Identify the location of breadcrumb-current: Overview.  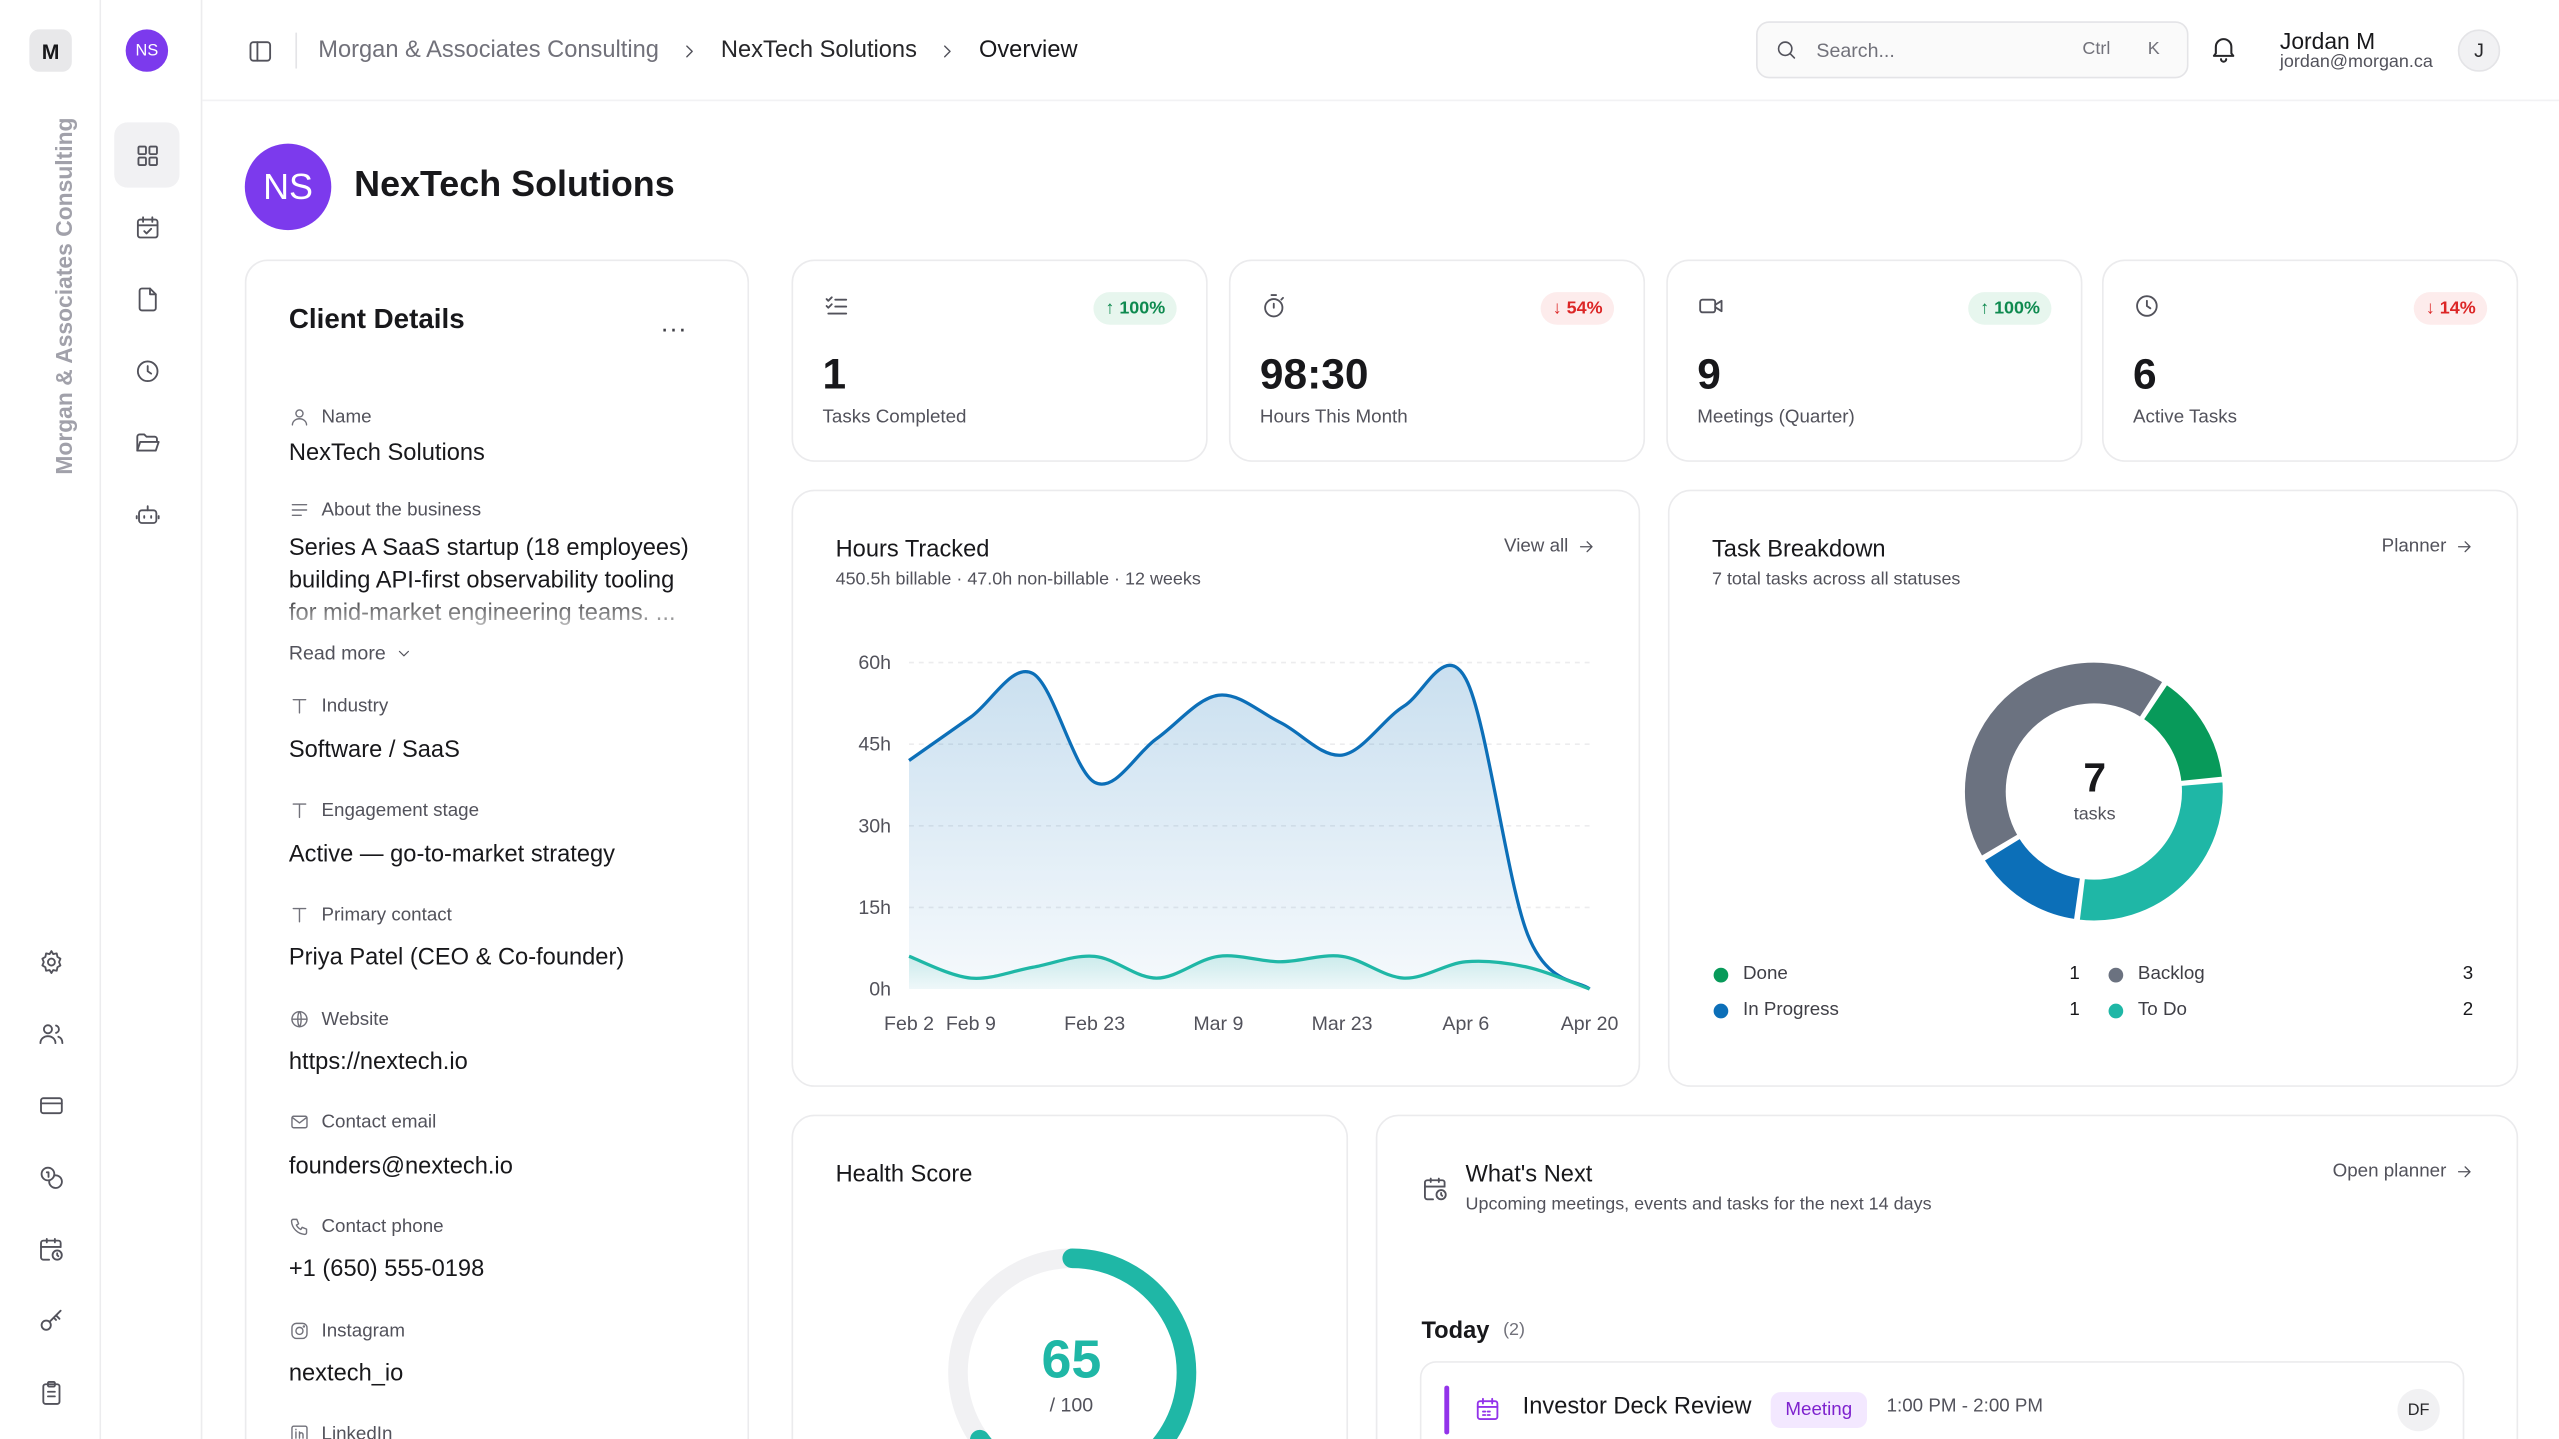
(1028, 50).